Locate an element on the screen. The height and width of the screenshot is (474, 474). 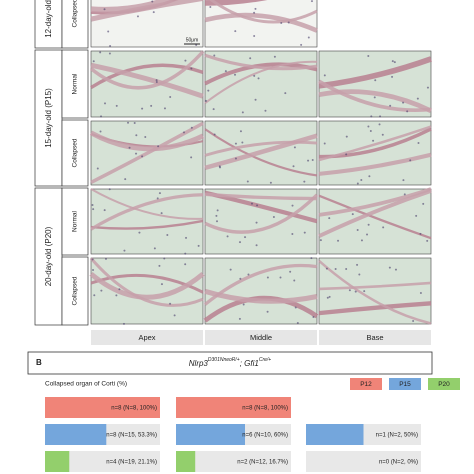
bar-track is located at coordinates (363, 461).